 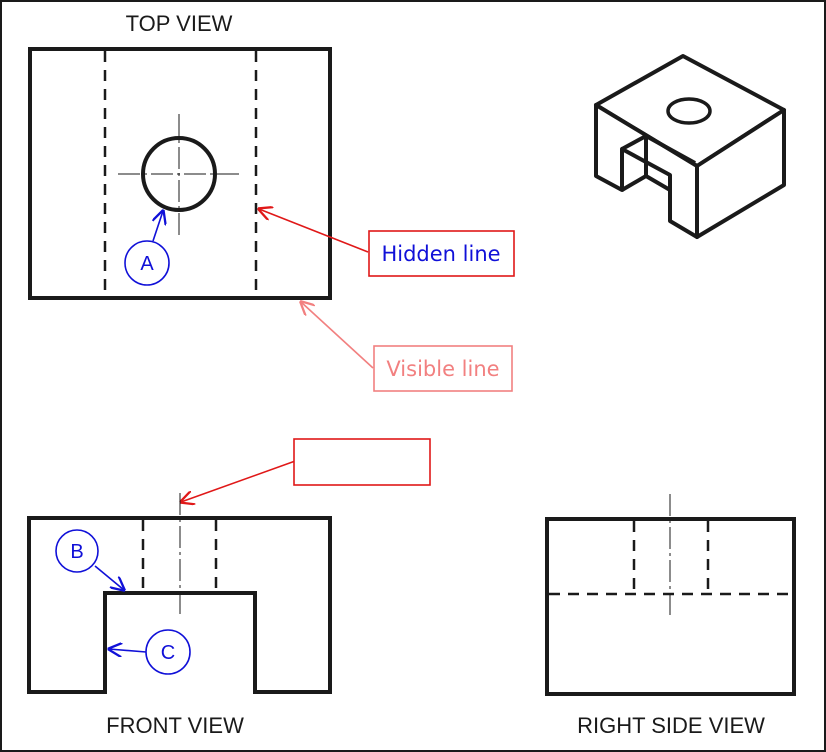 I want to click on top-view-hole-circle, so click(x=179, y=174).